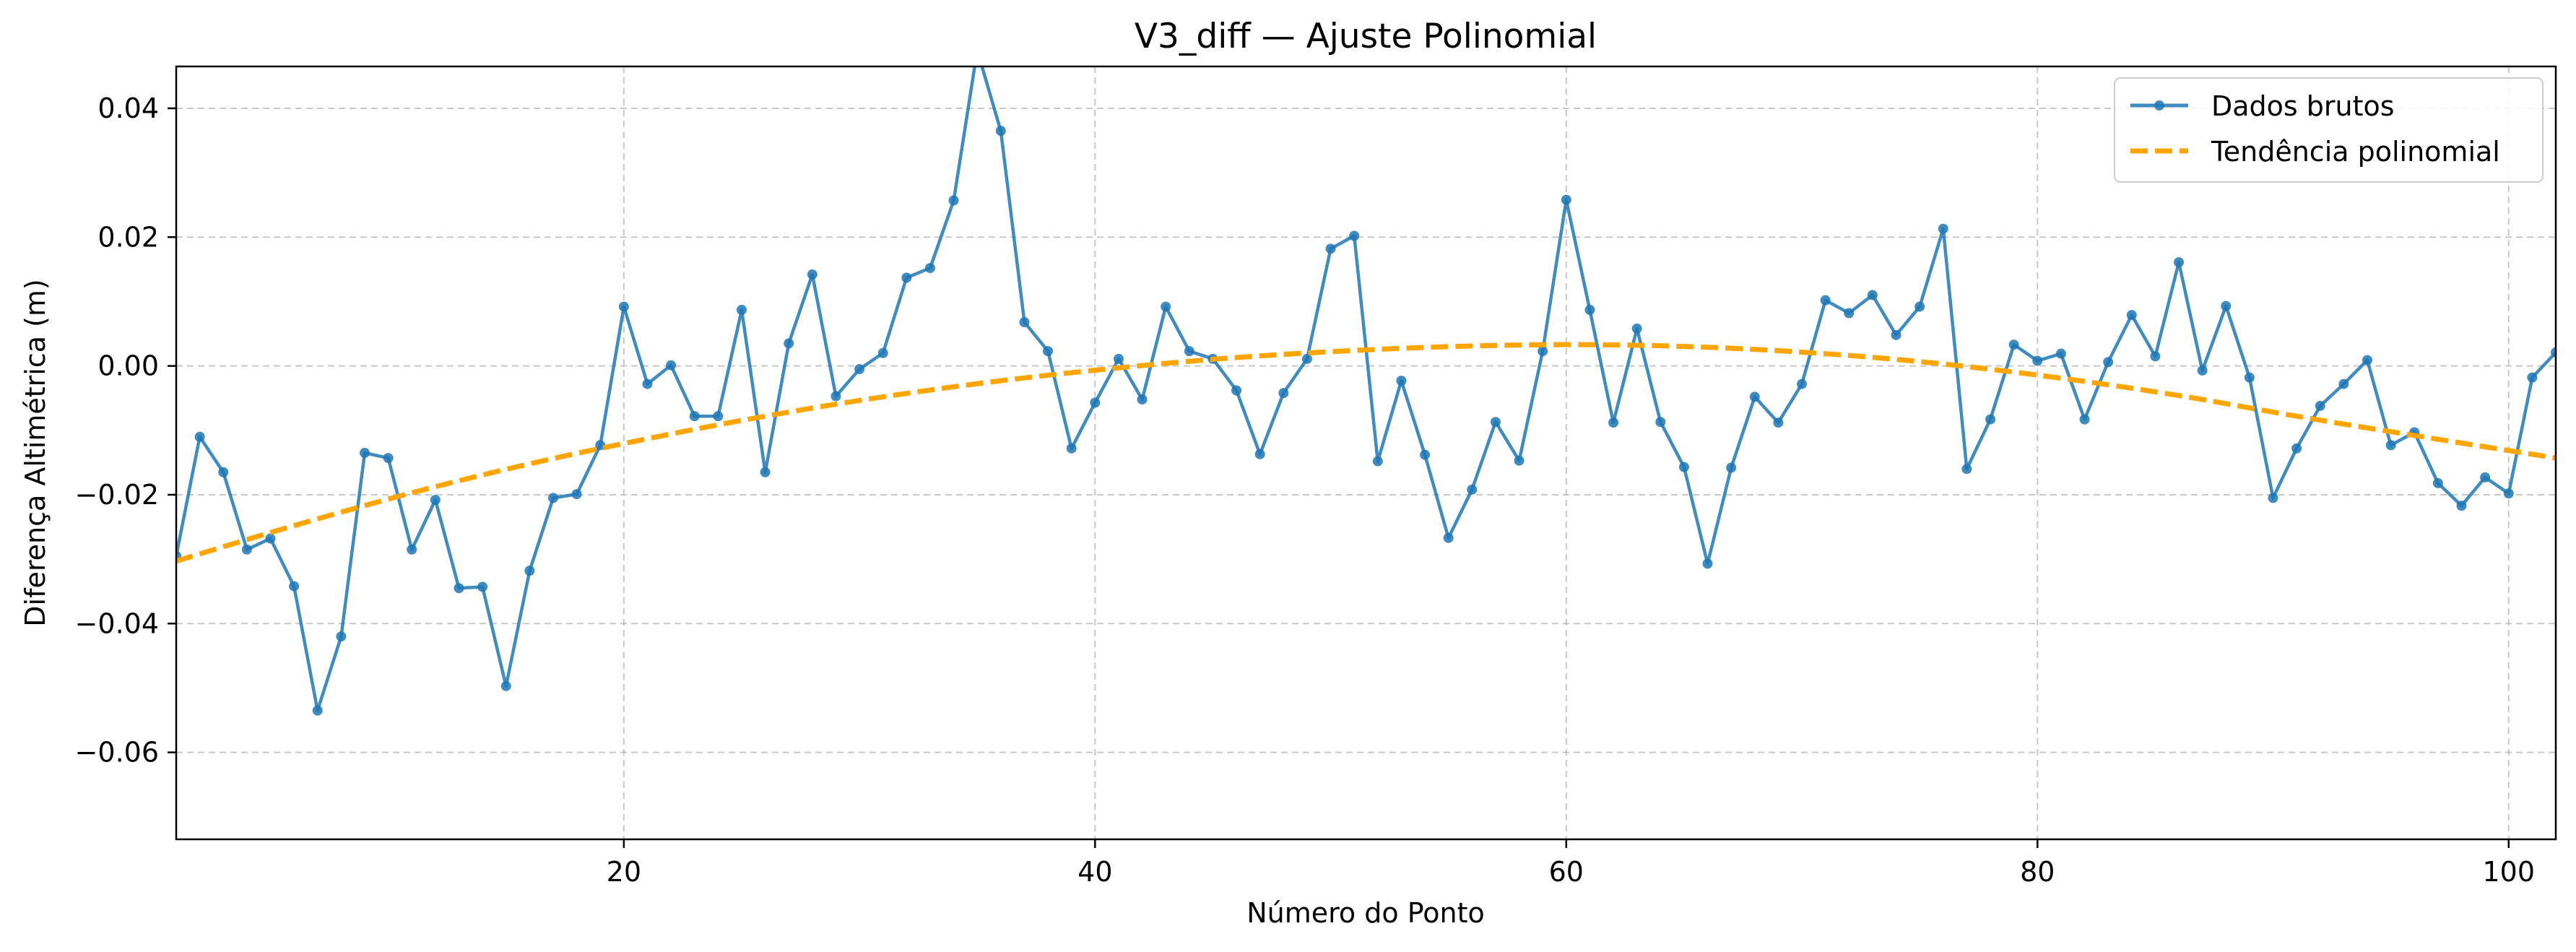 Image resolution: width=2576 pixels, height=952 pixels. What do you see at coordinates (117, 753) in the screenshot?
I see `y-tick-label: −0.06` at bounding box center [117, 753].